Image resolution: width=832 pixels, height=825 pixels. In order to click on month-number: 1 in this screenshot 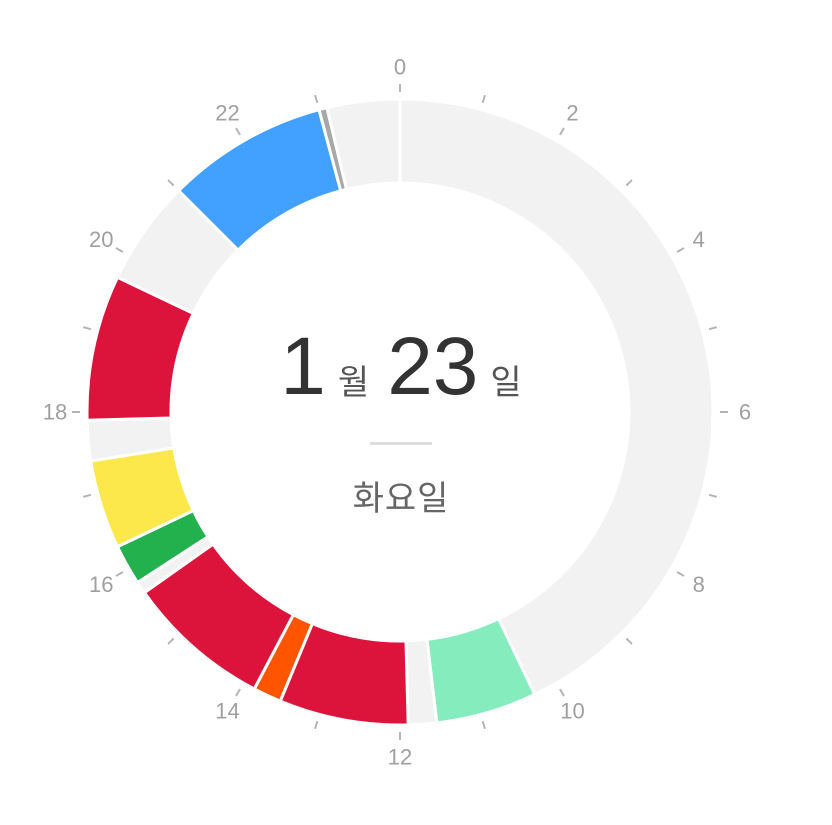, I will do `click(303, 366)`.